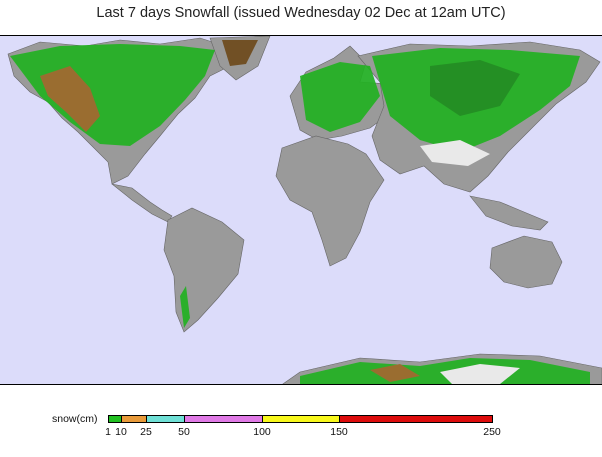  I want to click on snow-antarctica-dark, so click(395, 373).